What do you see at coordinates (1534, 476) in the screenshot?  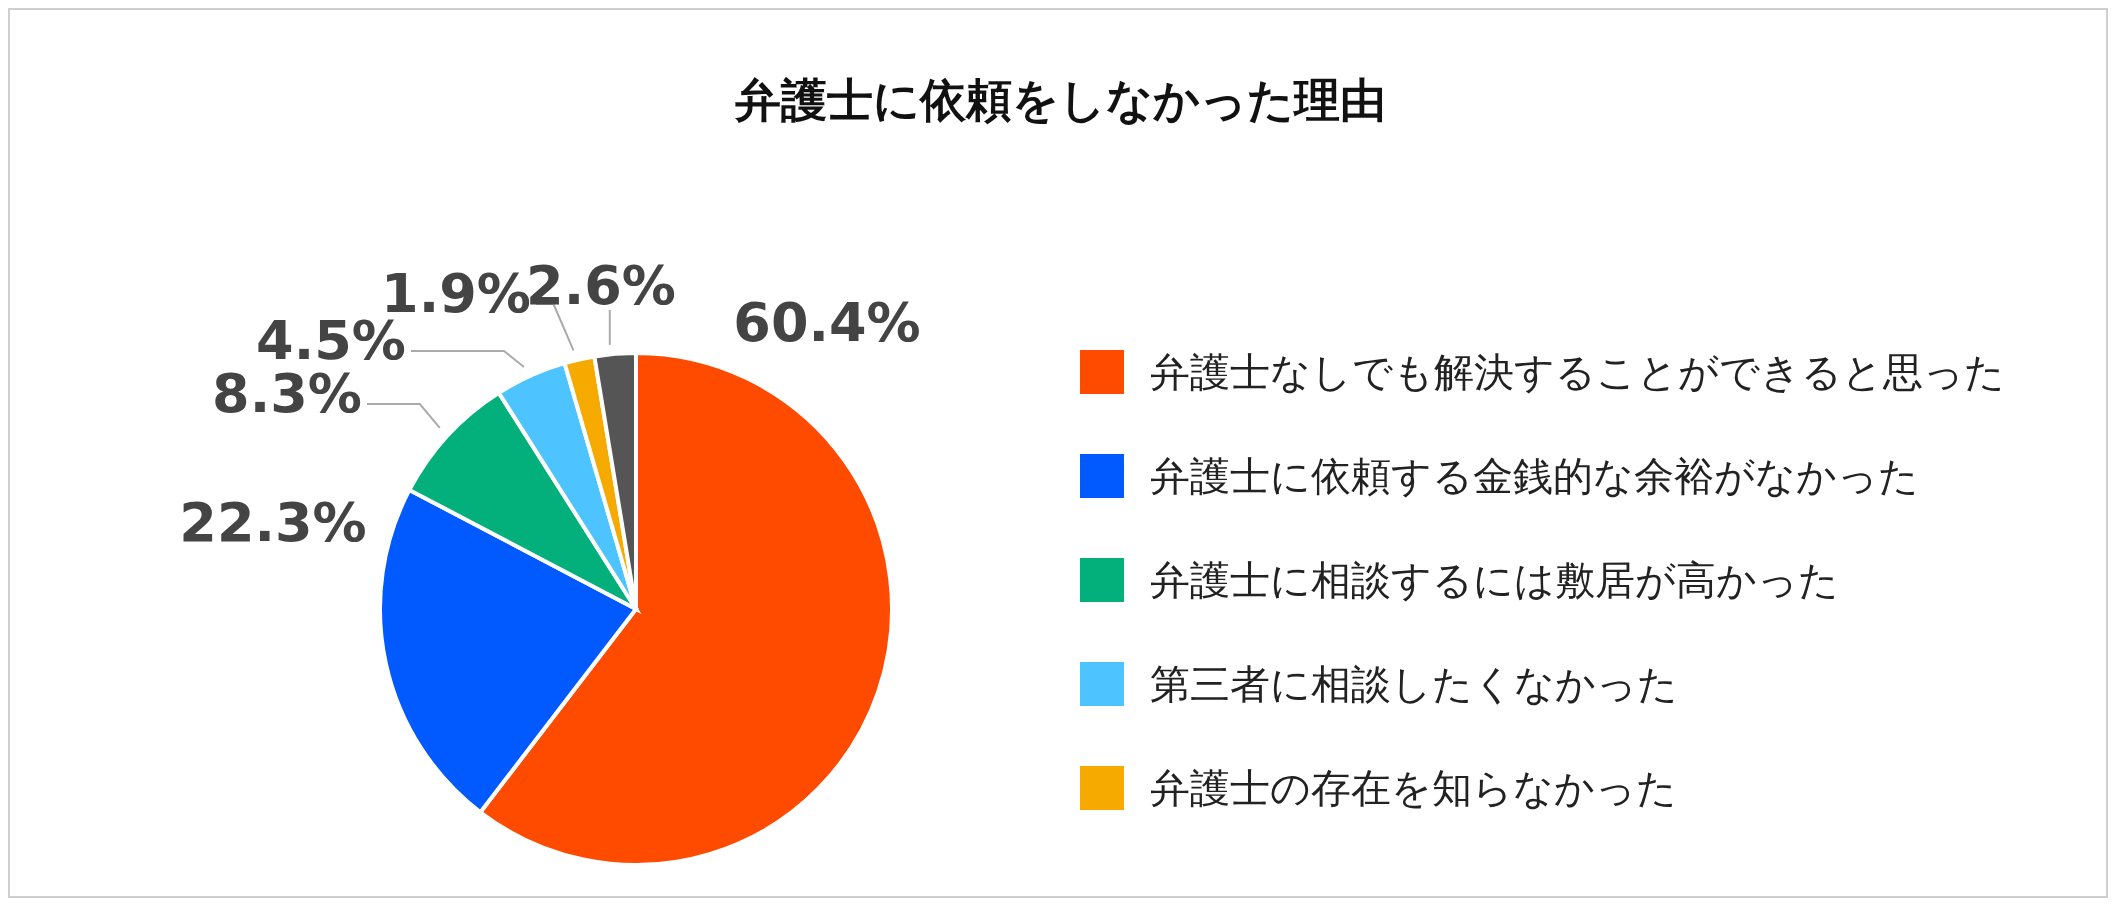 I see `legend-label: 弁護士に依頼する金銭的な余裕がなかった` at bounding box center [1534, 476].